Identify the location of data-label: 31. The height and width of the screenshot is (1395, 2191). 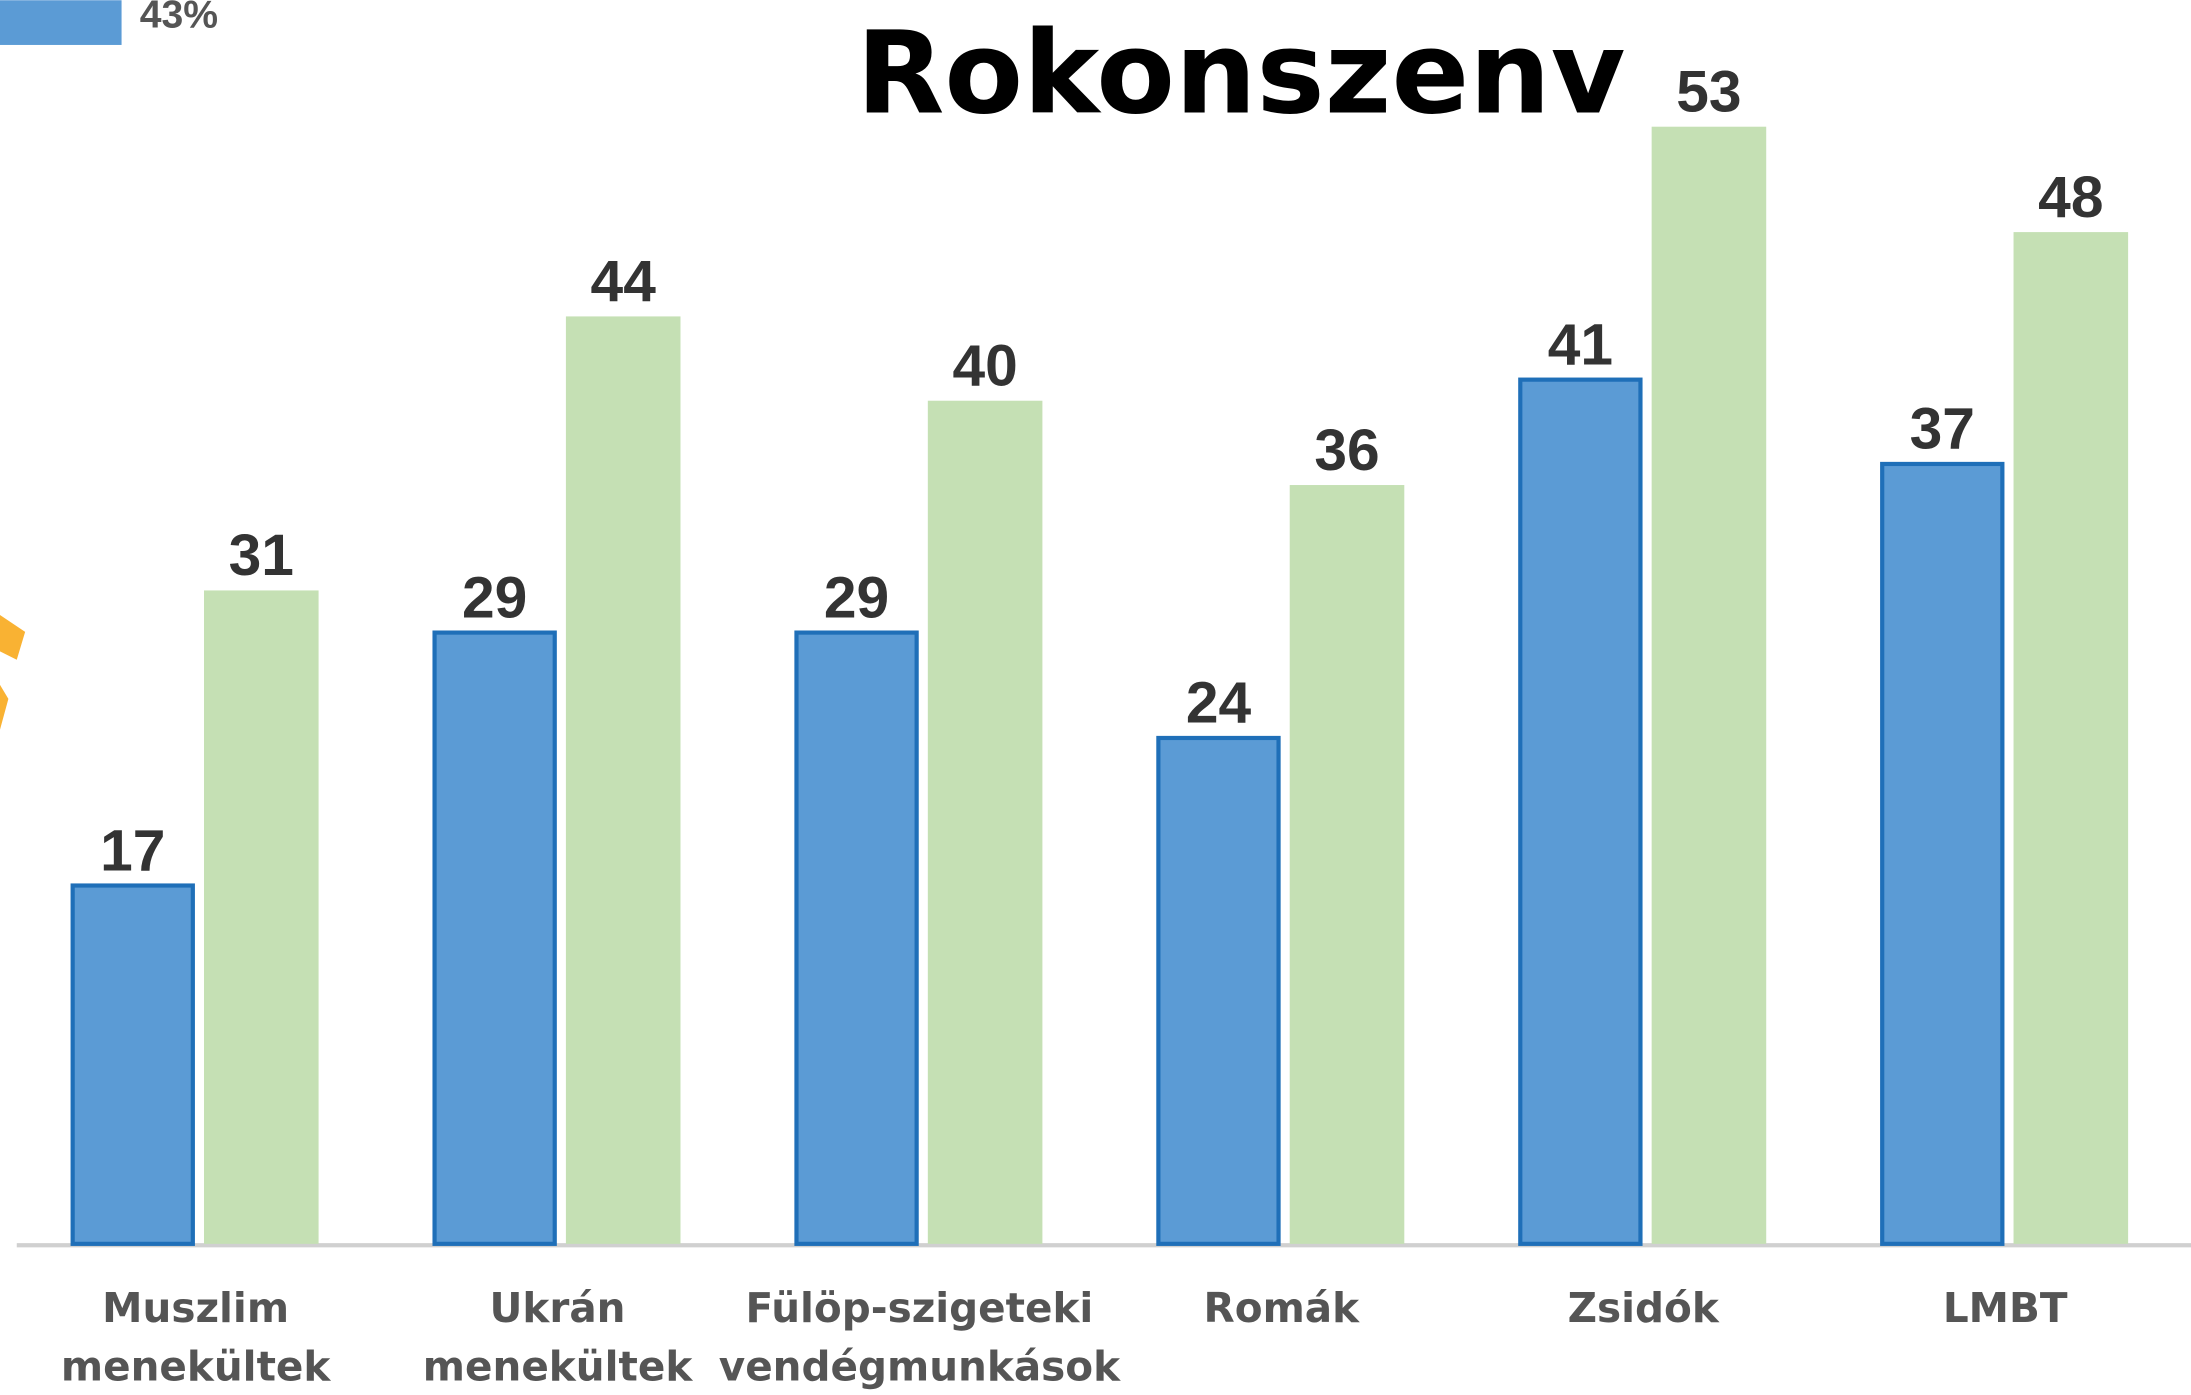
(261, 555).